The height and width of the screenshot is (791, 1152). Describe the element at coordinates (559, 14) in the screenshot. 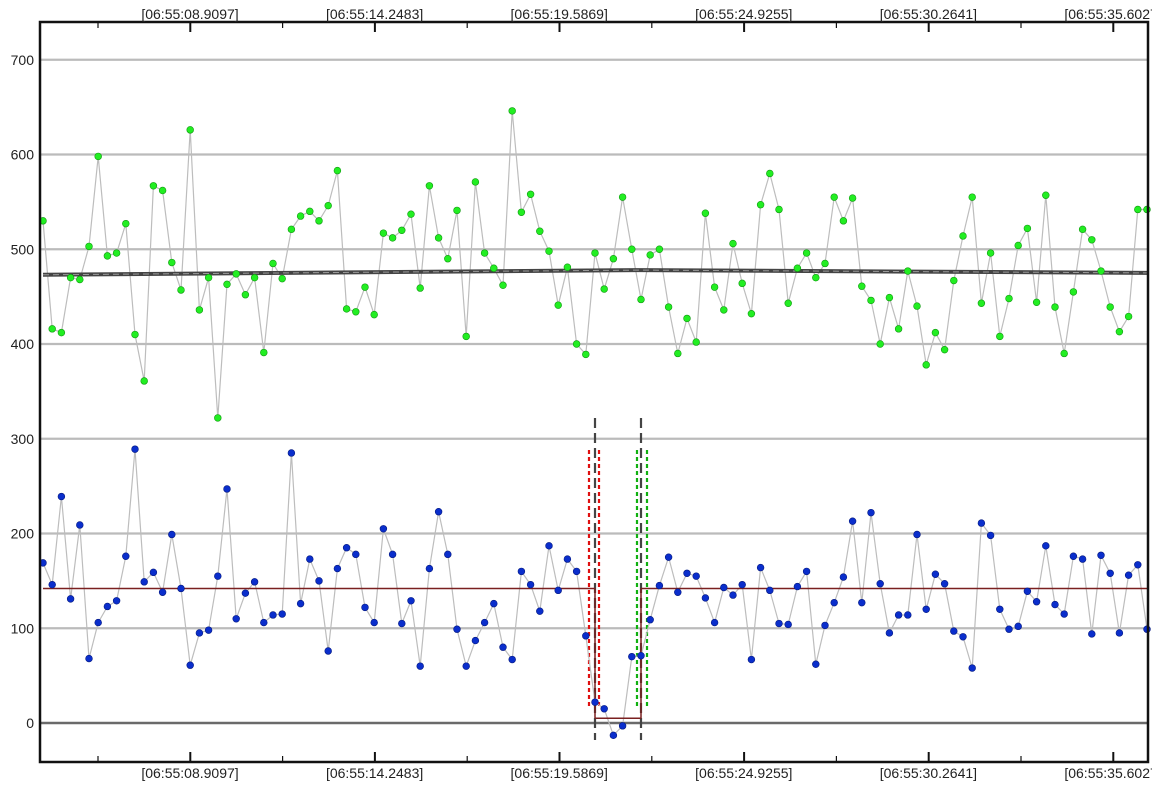

I see `x-tick-label-top: [06:55:19.5869]` at that location.